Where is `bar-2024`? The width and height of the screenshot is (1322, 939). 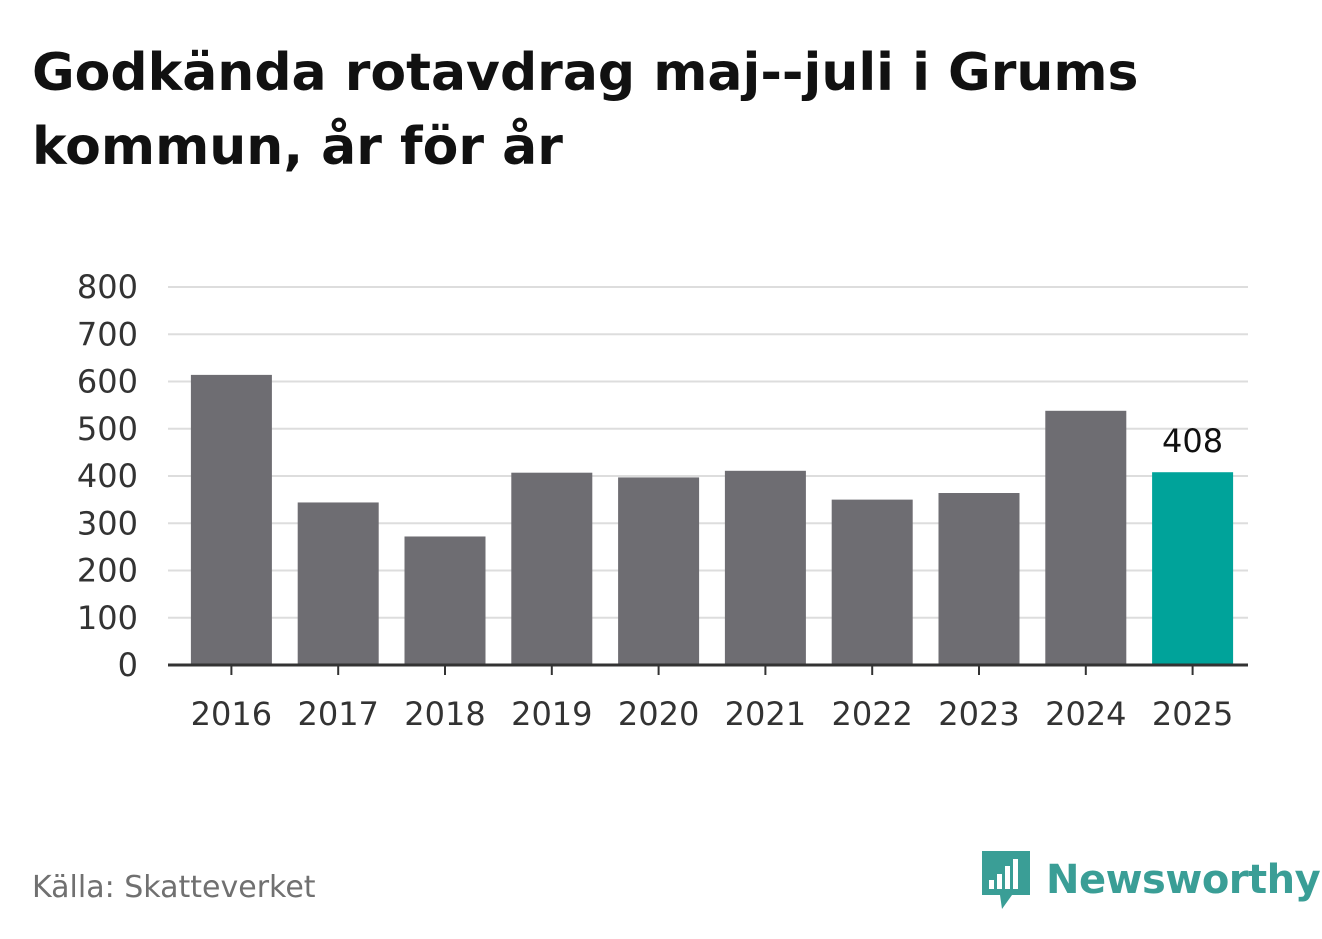
bar-2024 is located at coordinates (1086, 537).